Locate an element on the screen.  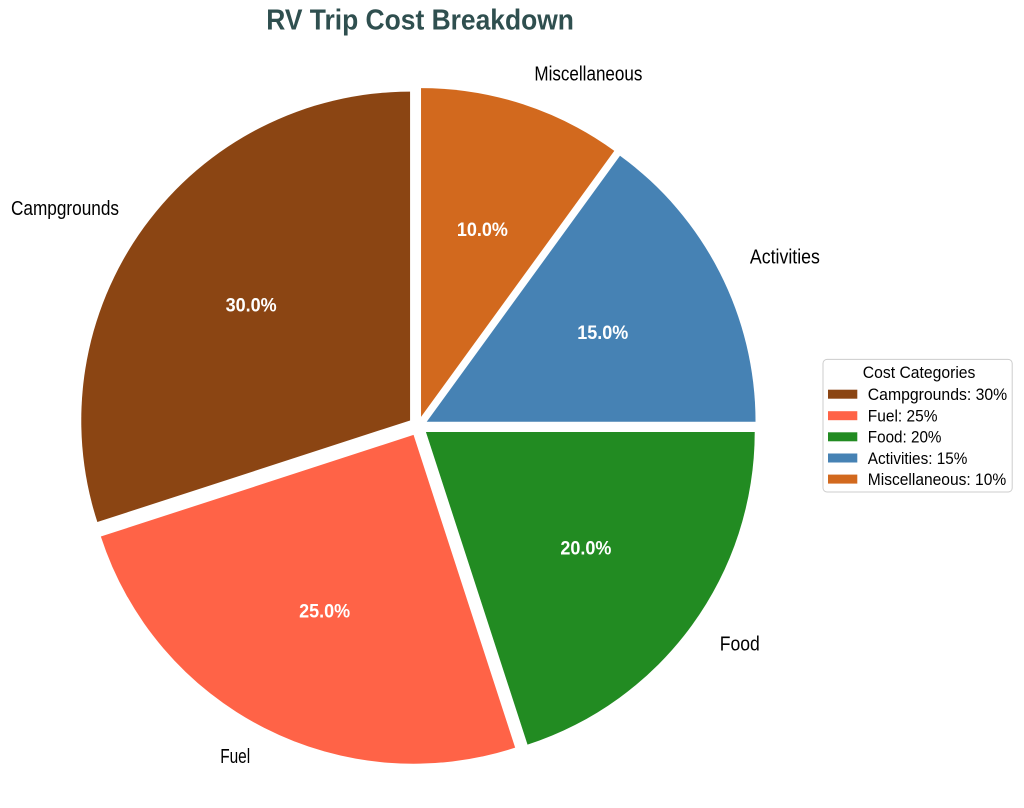
svg-text: 10.0% is located at coordinates (482, 230).